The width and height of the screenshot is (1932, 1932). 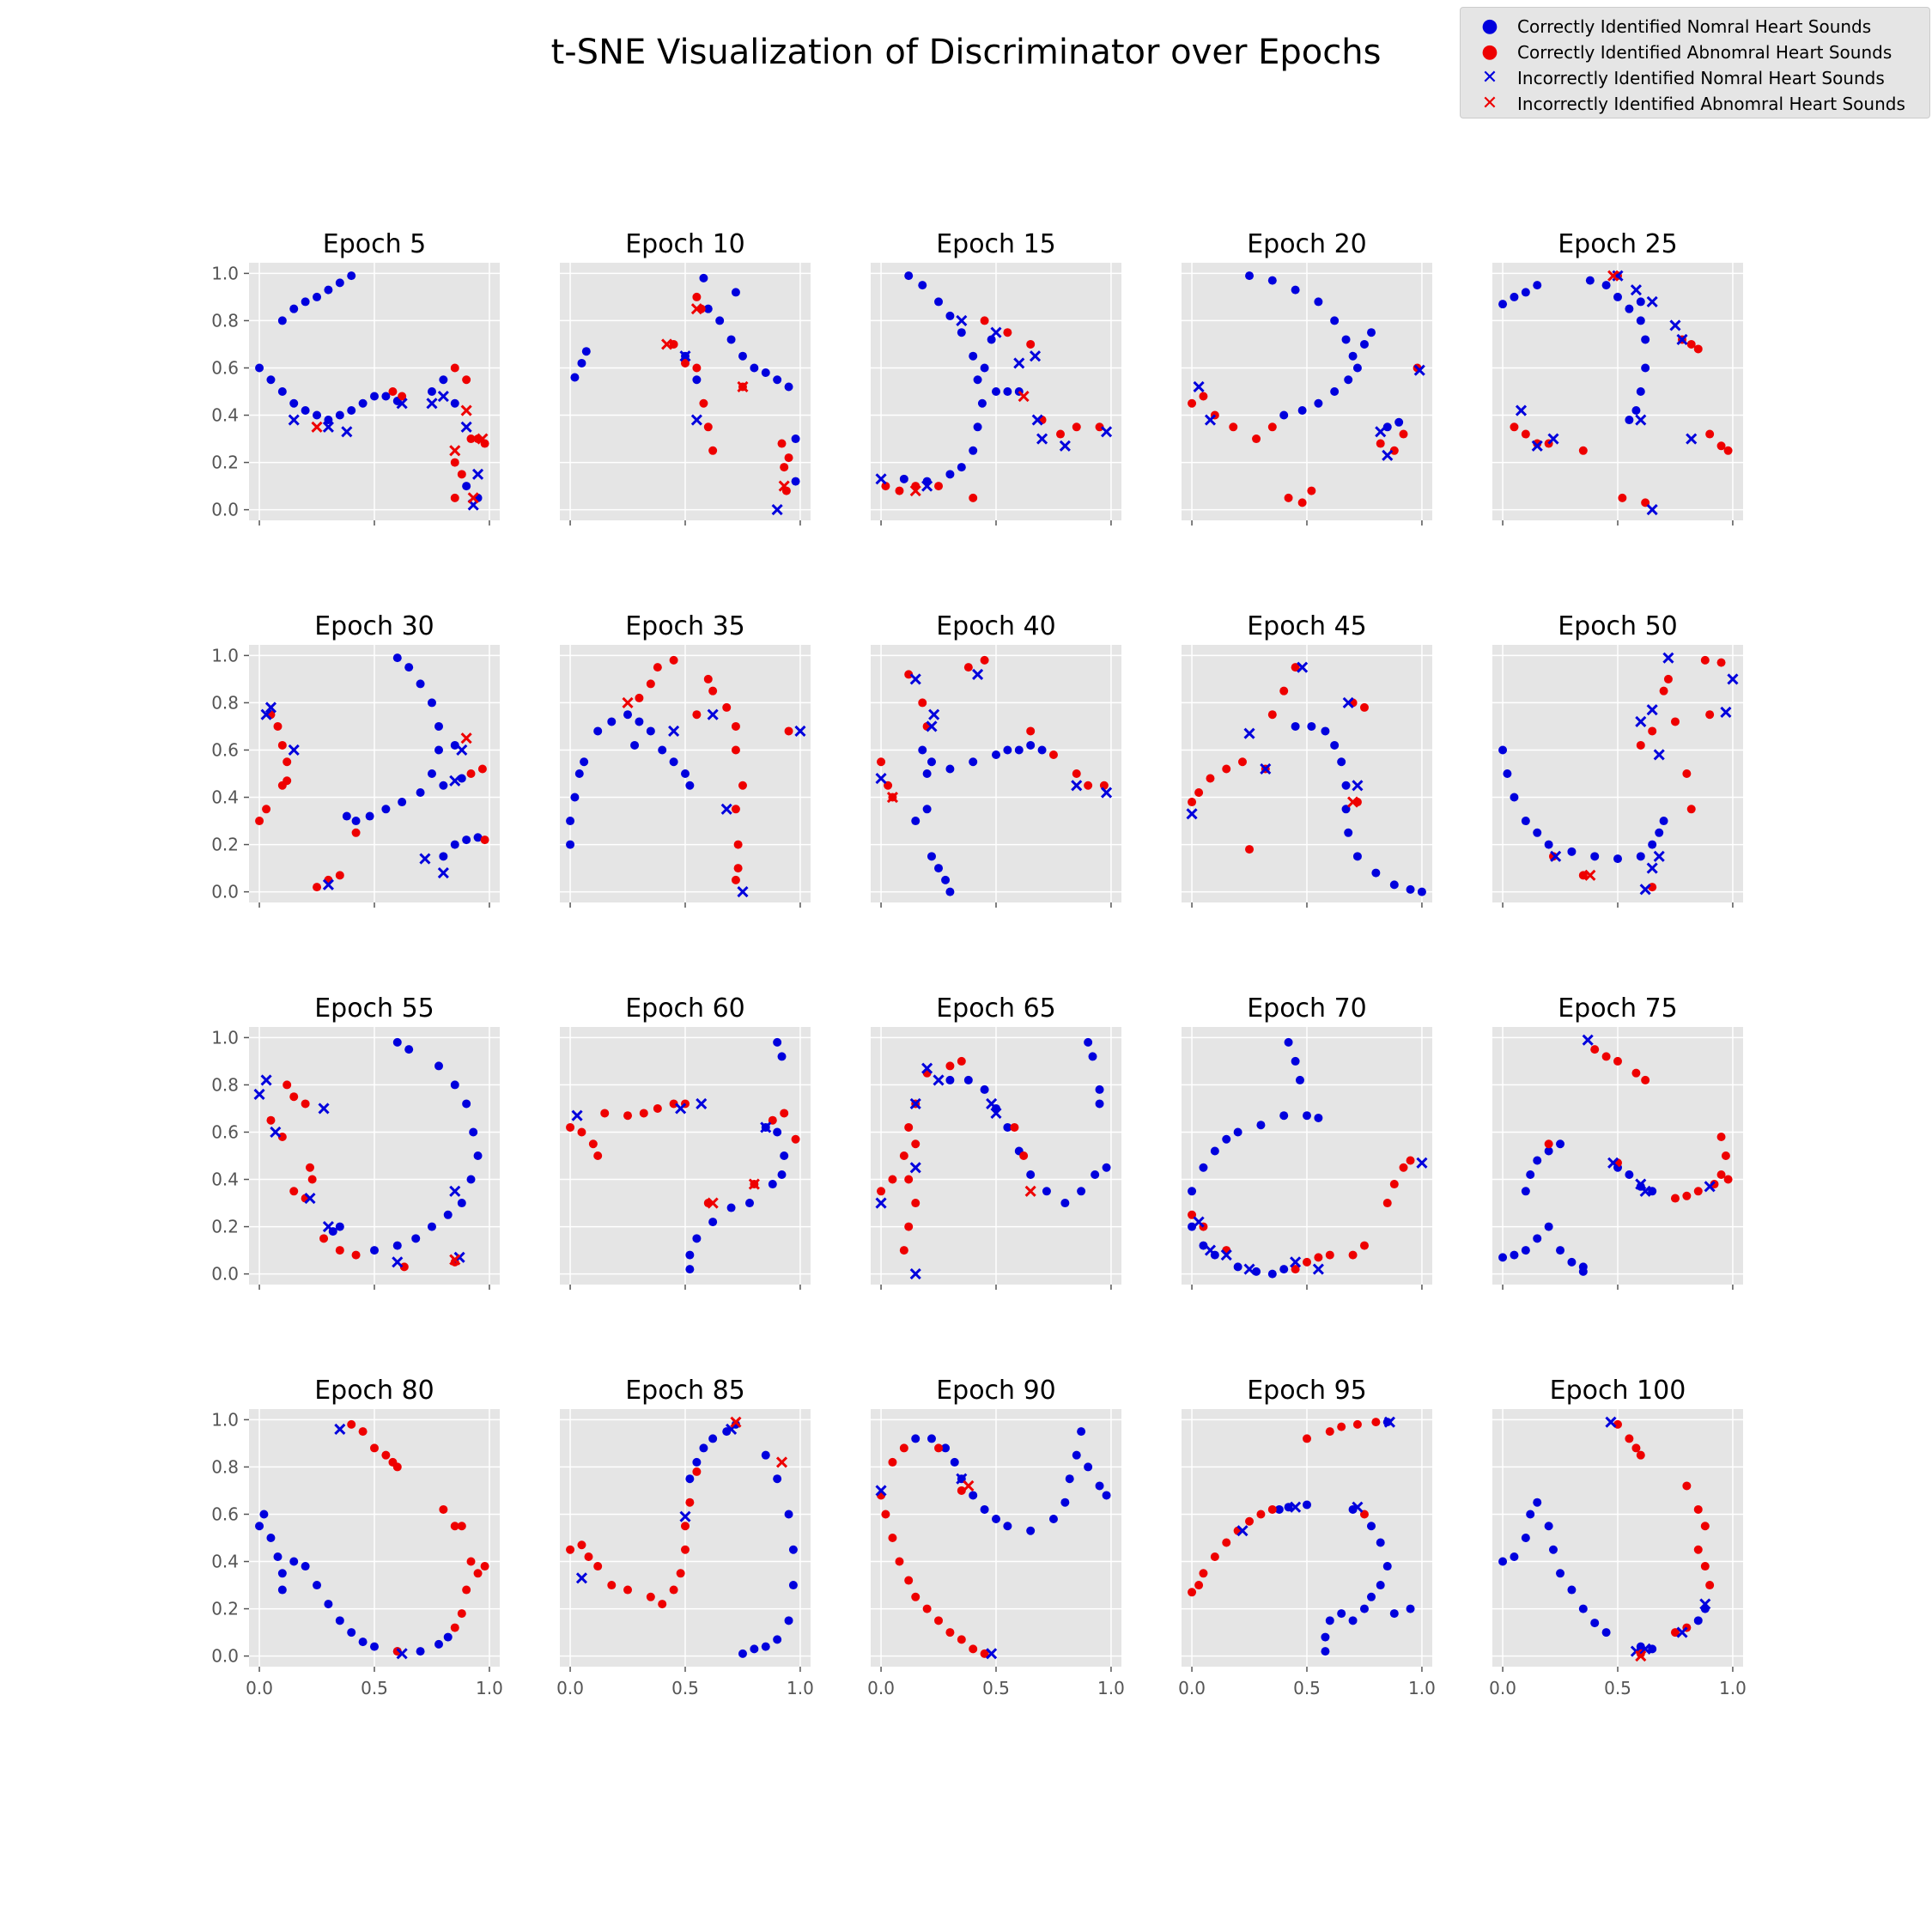 I want to click on subplot-epoch-10: Epoch 10, so click(x=685, y=377).